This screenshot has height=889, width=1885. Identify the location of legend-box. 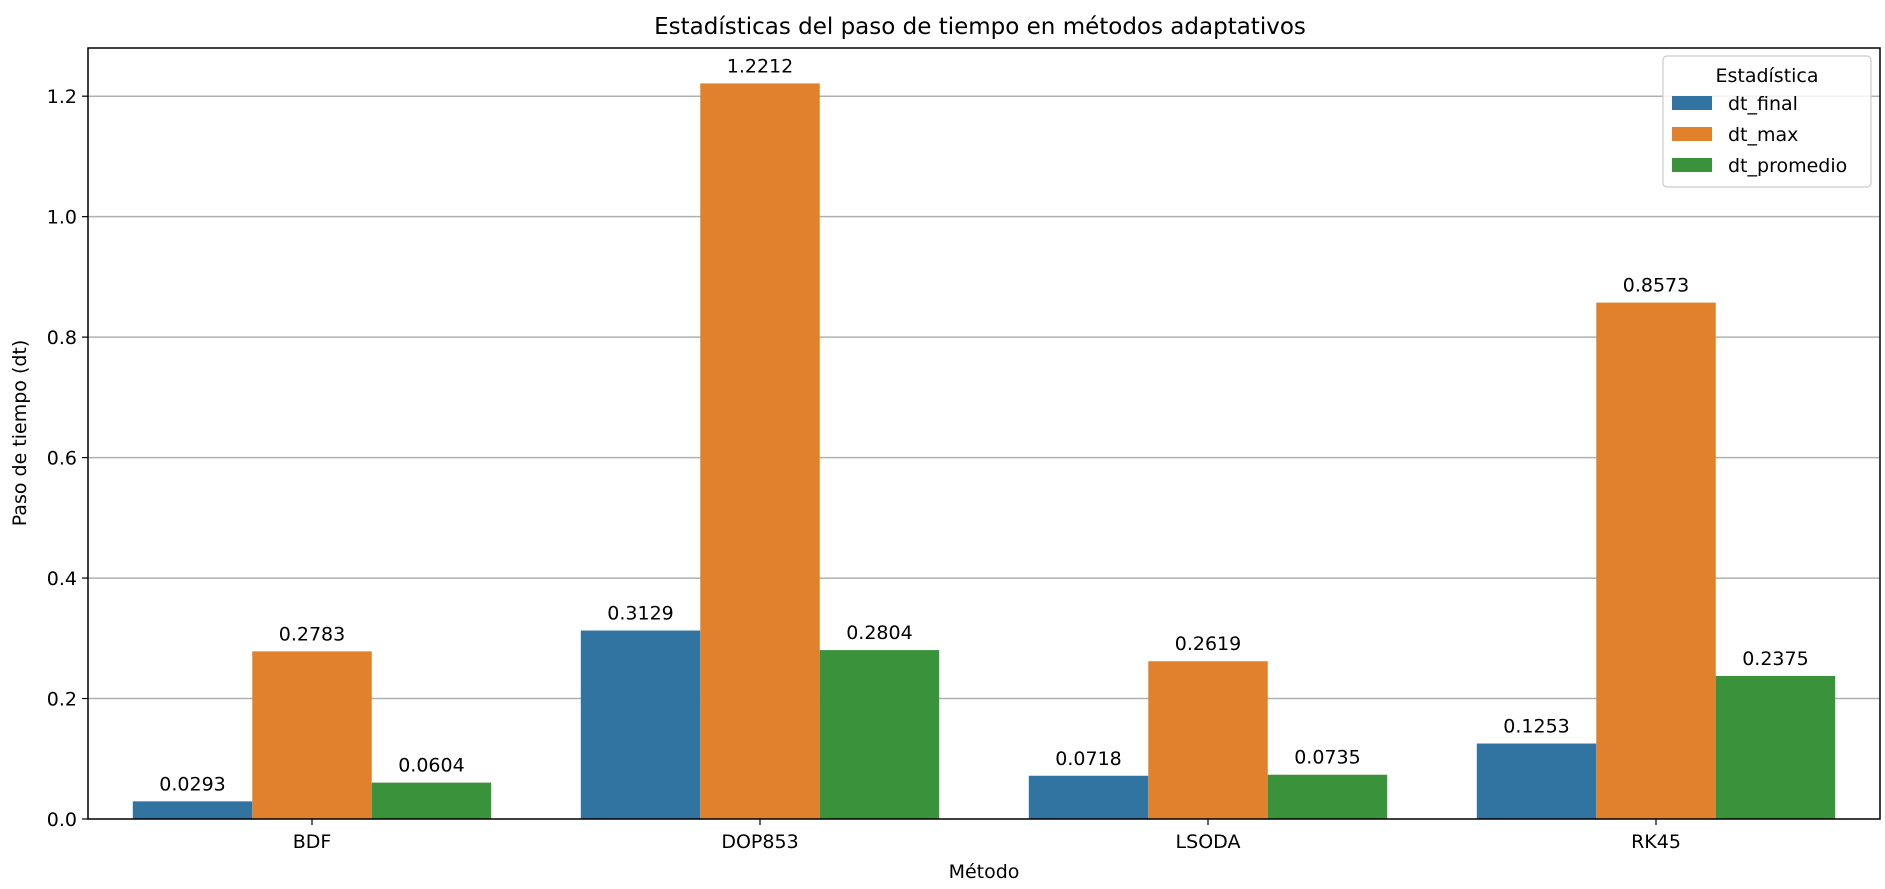
(1767, 121).